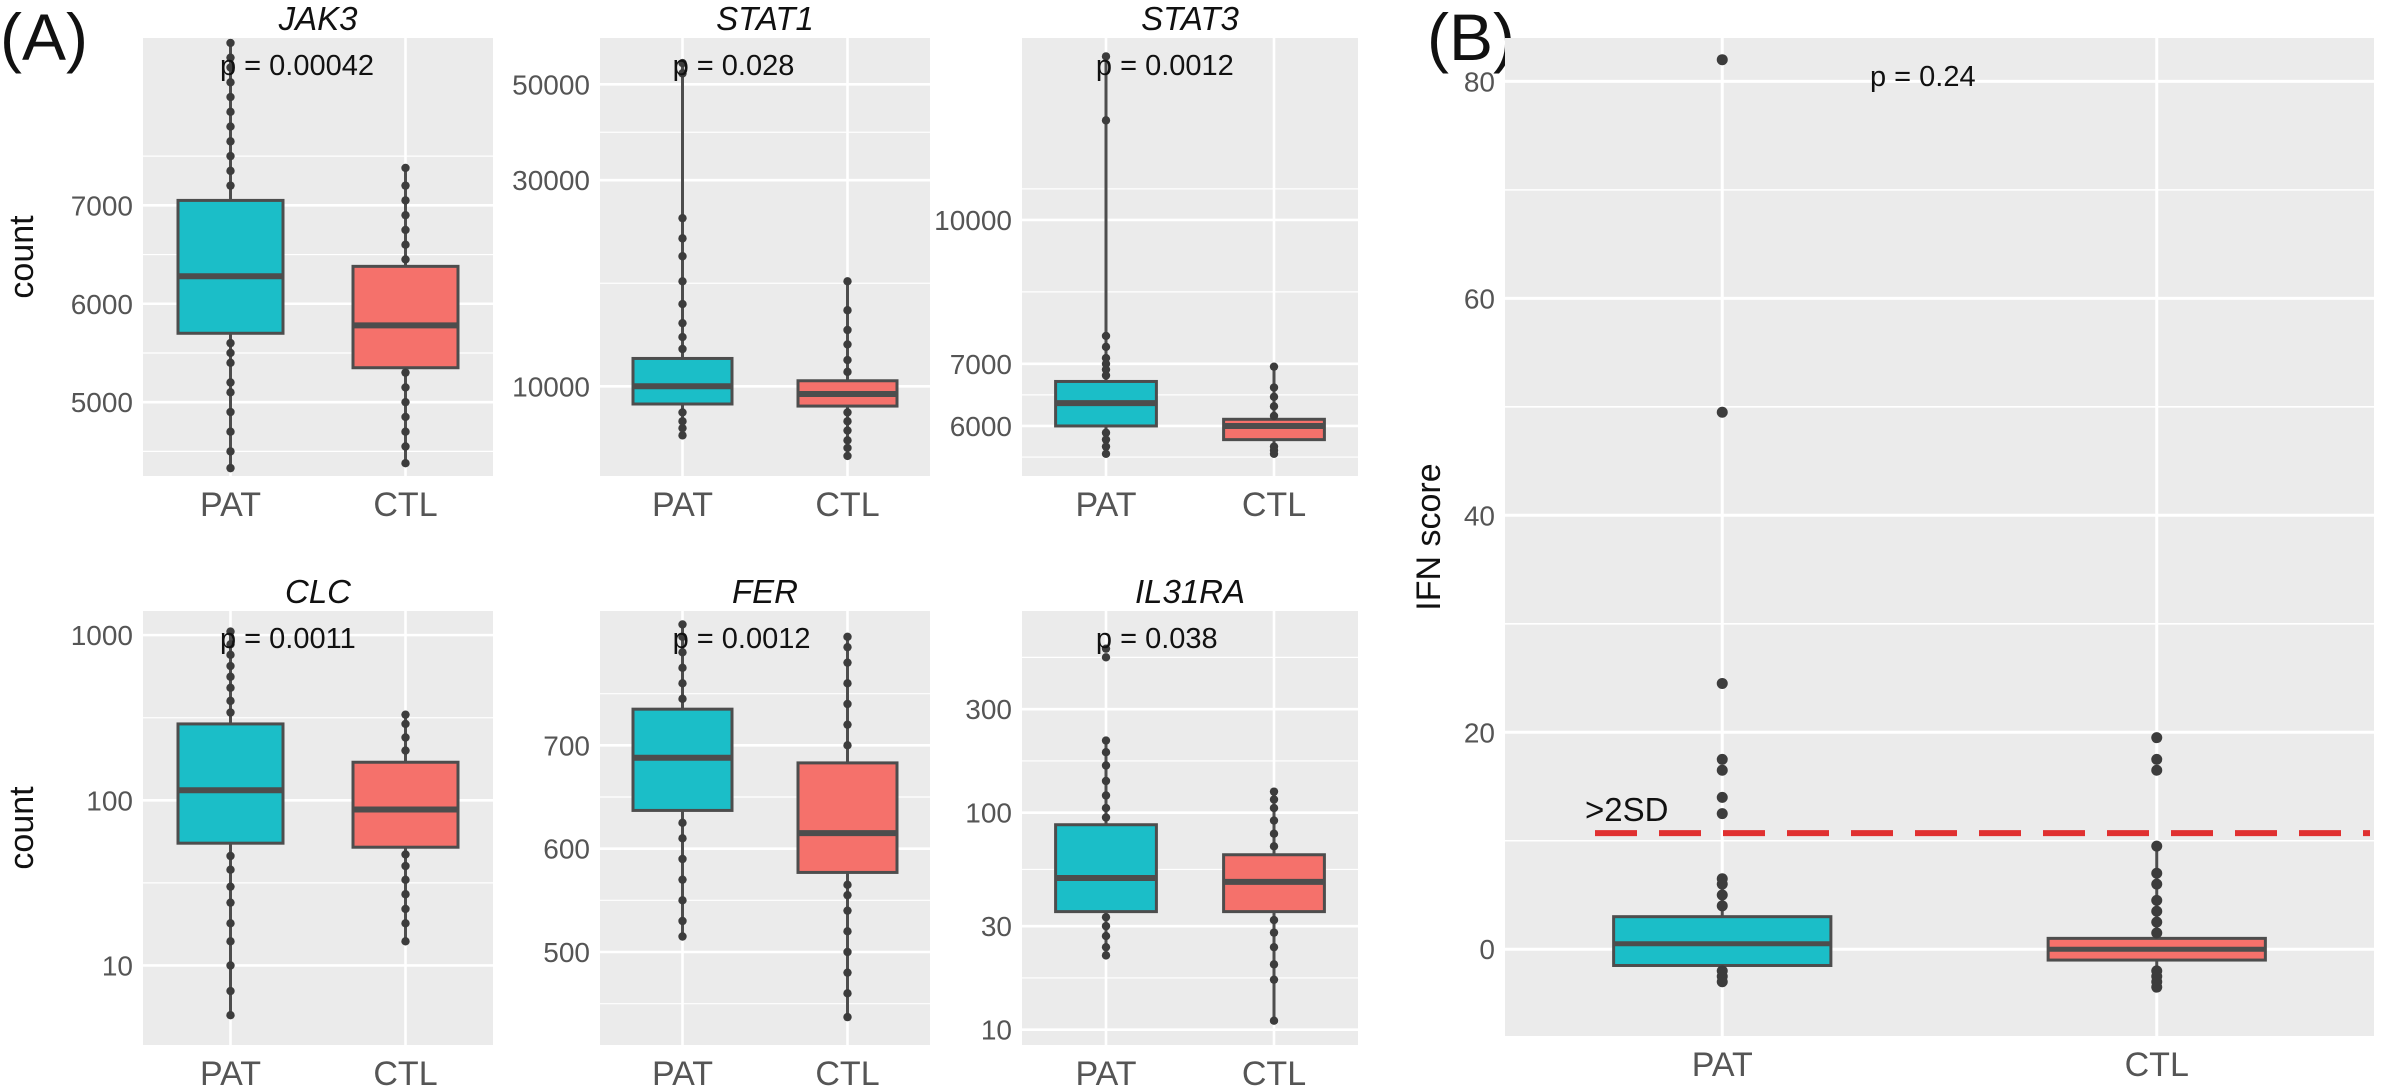 Image resolution: width=2399 pixels, height=1091 pixels. I want to click on plot-background, so click(765, 257).